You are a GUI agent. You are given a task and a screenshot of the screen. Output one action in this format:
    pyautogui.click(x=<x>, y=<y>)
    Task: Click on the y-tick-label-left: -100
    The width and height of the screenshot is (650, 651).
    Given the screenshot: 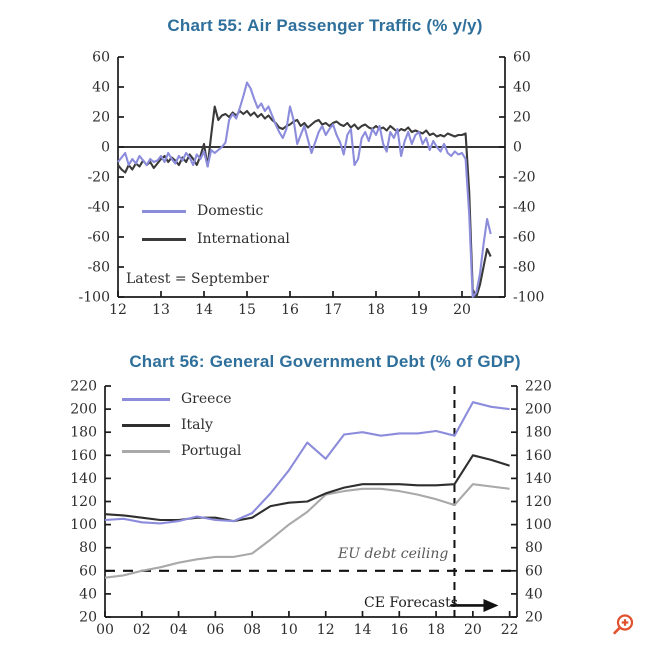 What is the action you would take?
    pyautogui.click(x=94, y=298)
    